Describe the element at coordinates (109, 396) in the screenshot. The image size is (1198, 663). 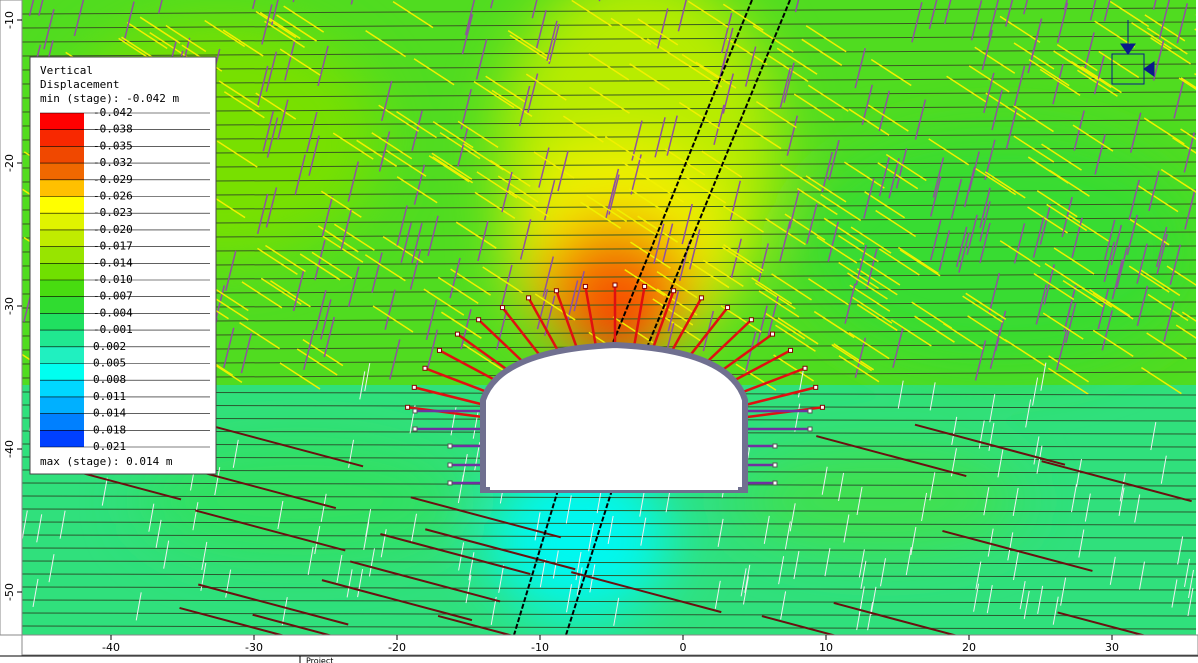
I see `legend-label: 0.011` at that location.